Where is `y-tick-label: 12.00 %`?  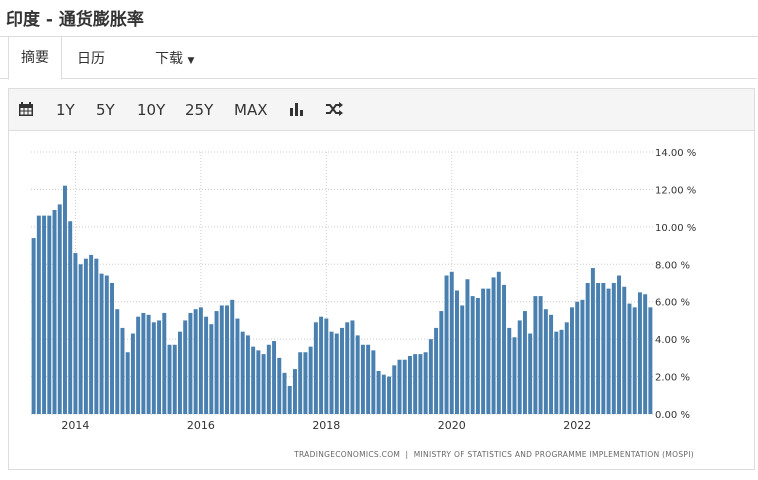 y-tick-label: 12.00 % is located at coordinates (675, 190).